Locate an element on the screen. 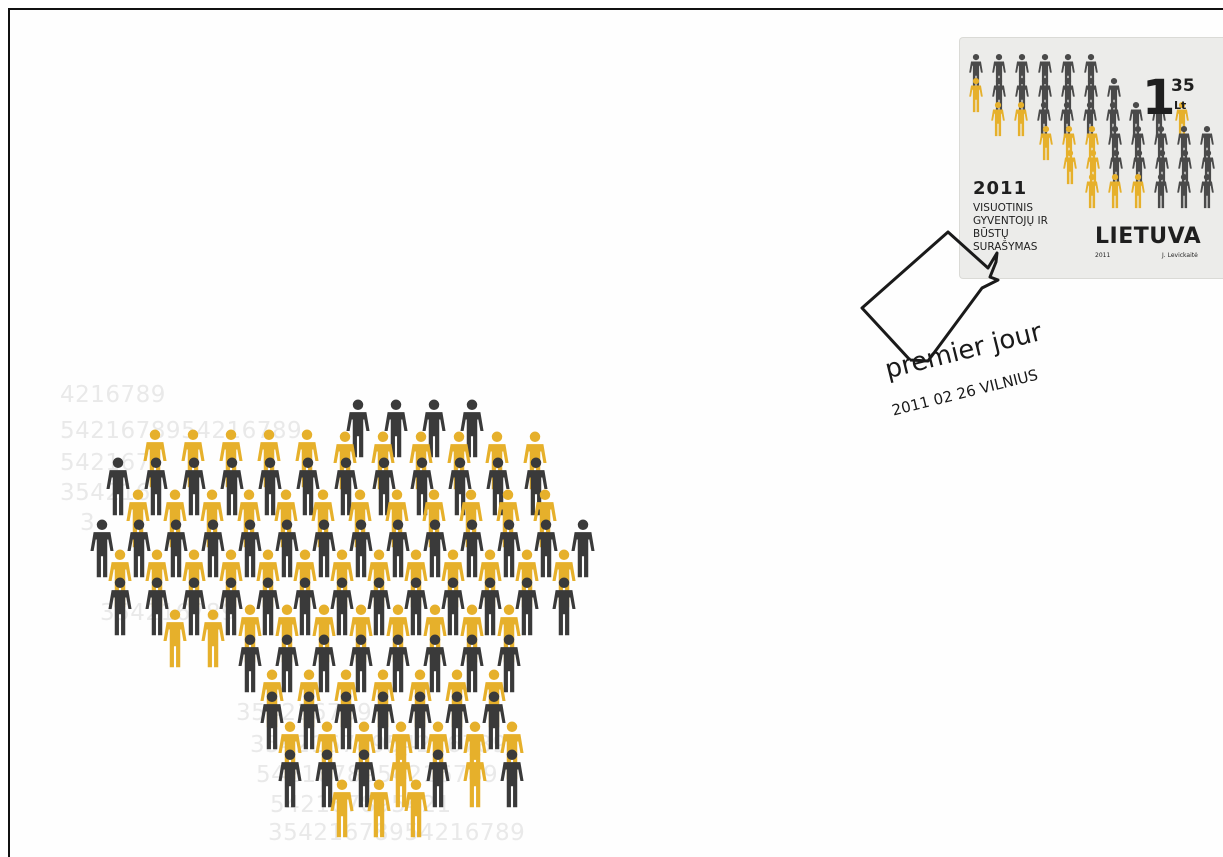  stamp-value: 1 is located at coordinates (1159, 98).